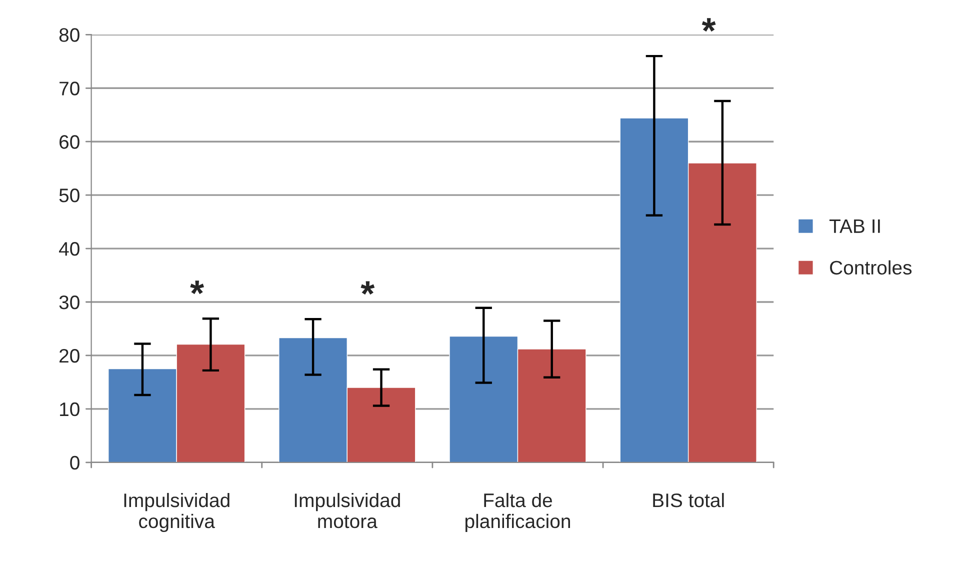 The image size is (961, 578). I want to click on y-tick-label: 30, so click(69, 302).